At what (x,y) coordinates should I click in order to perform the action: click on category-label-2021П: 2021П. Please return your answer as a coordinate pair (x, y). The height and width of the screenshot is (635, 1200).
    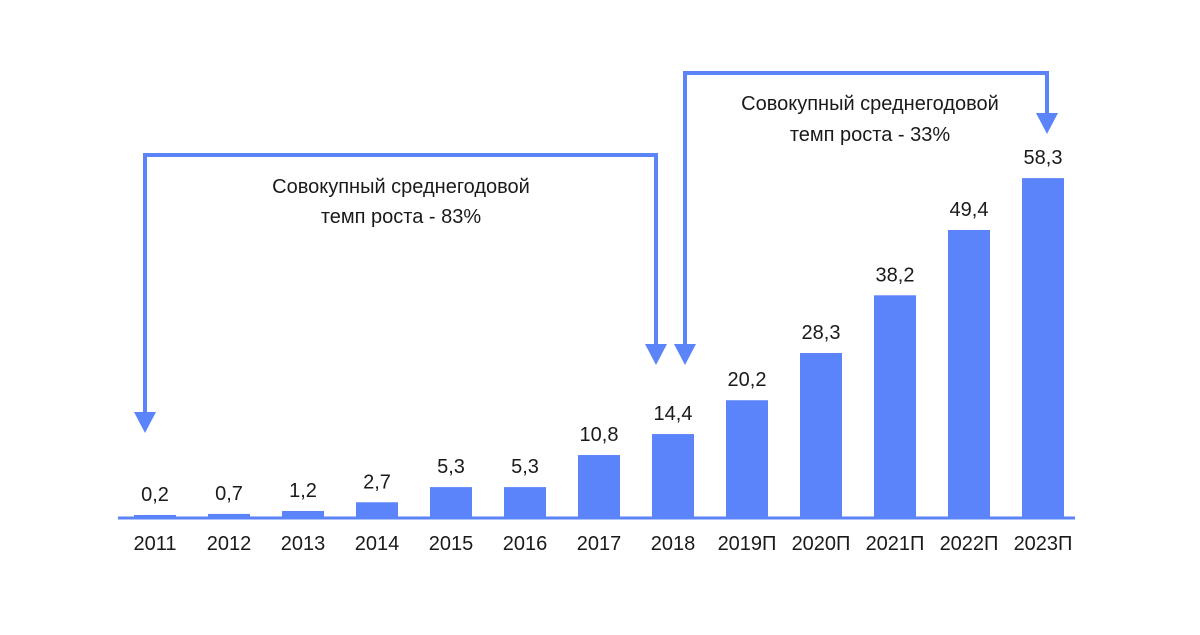
    Looking at the image, I should click on (895, 544).